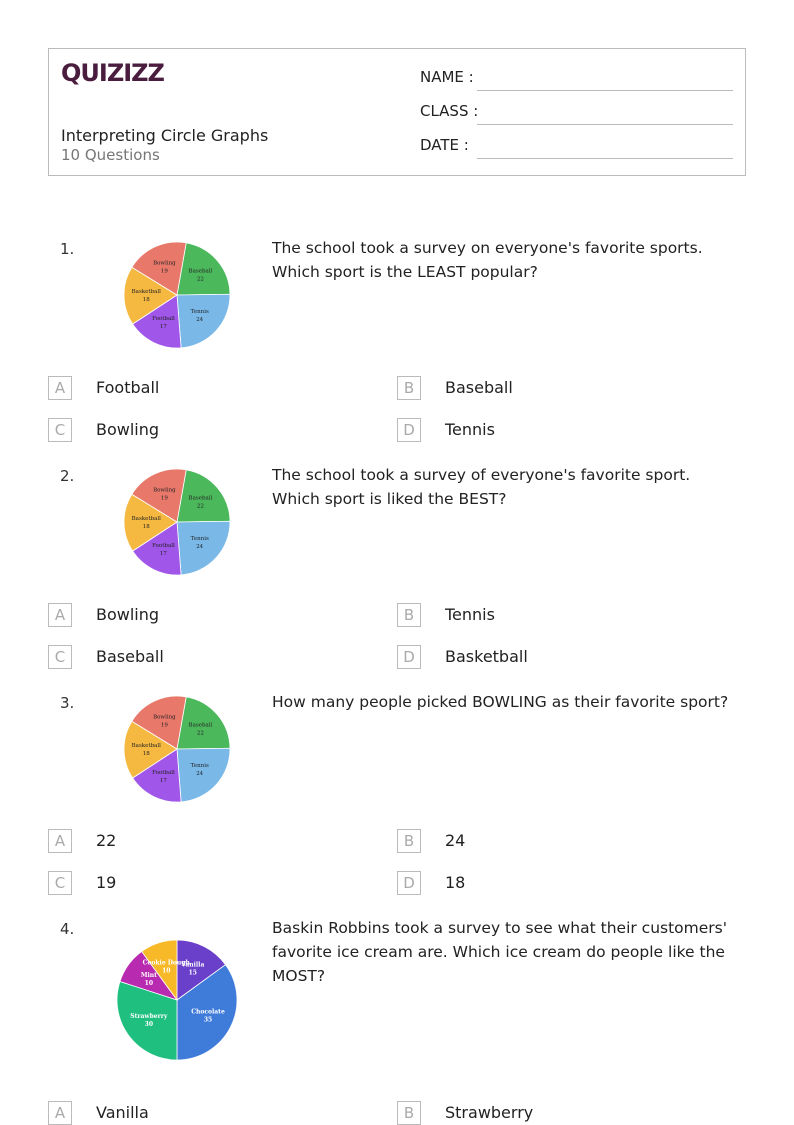  Describe the element at coordinates (67, 249) in the screenshot. I see `question-number: 1.` at that location.